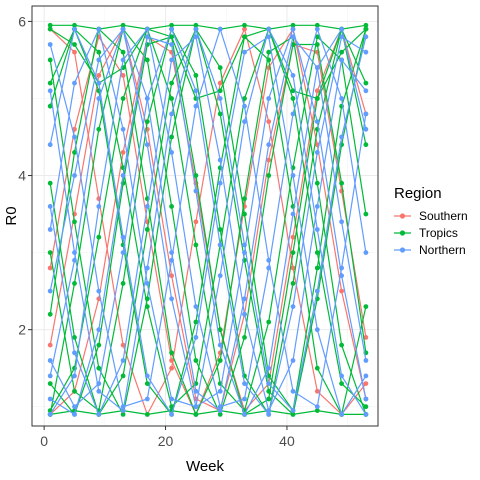 Image resolution: width=480 pixels, height=480 pixels. What do you see at coordinates (44, 441) in the screenshot?
I see `x-tick-label: 0` at bounding box center [44, 441].